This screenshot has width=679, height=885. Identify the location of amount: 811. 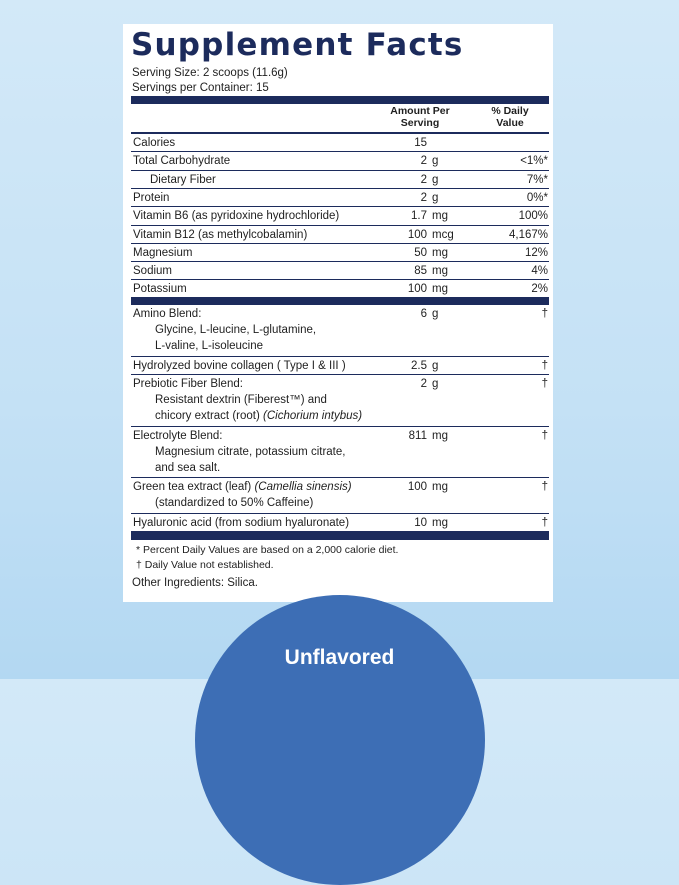
(417, 435).